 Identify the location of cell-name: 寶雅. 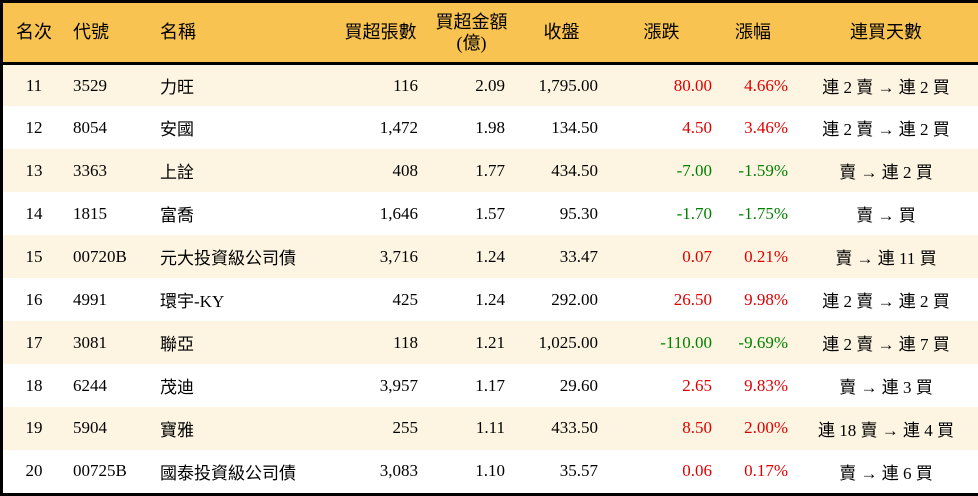
(177, 430).